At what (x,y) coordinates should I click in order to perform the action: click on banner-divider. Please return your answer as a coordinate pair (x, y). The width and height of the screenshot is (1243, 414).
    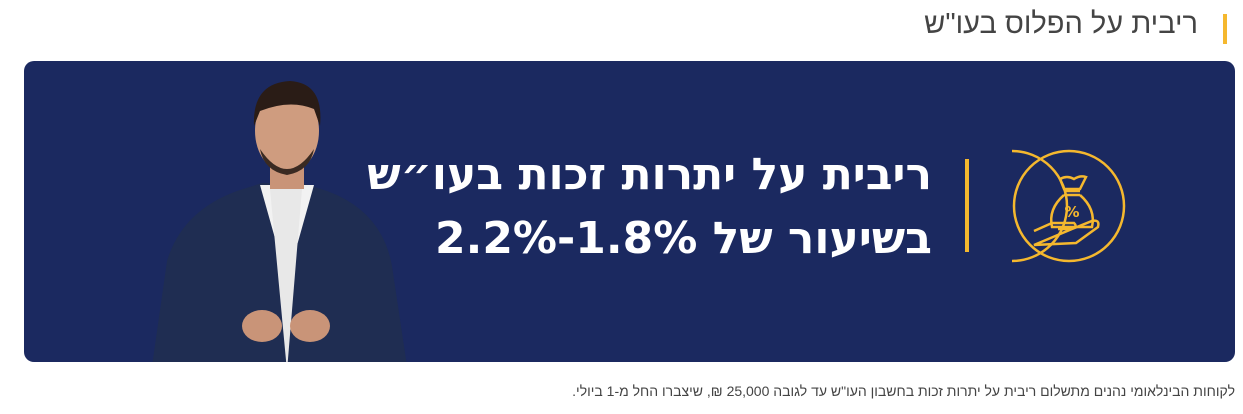
    Looking at the image, I should click on (967, 205).